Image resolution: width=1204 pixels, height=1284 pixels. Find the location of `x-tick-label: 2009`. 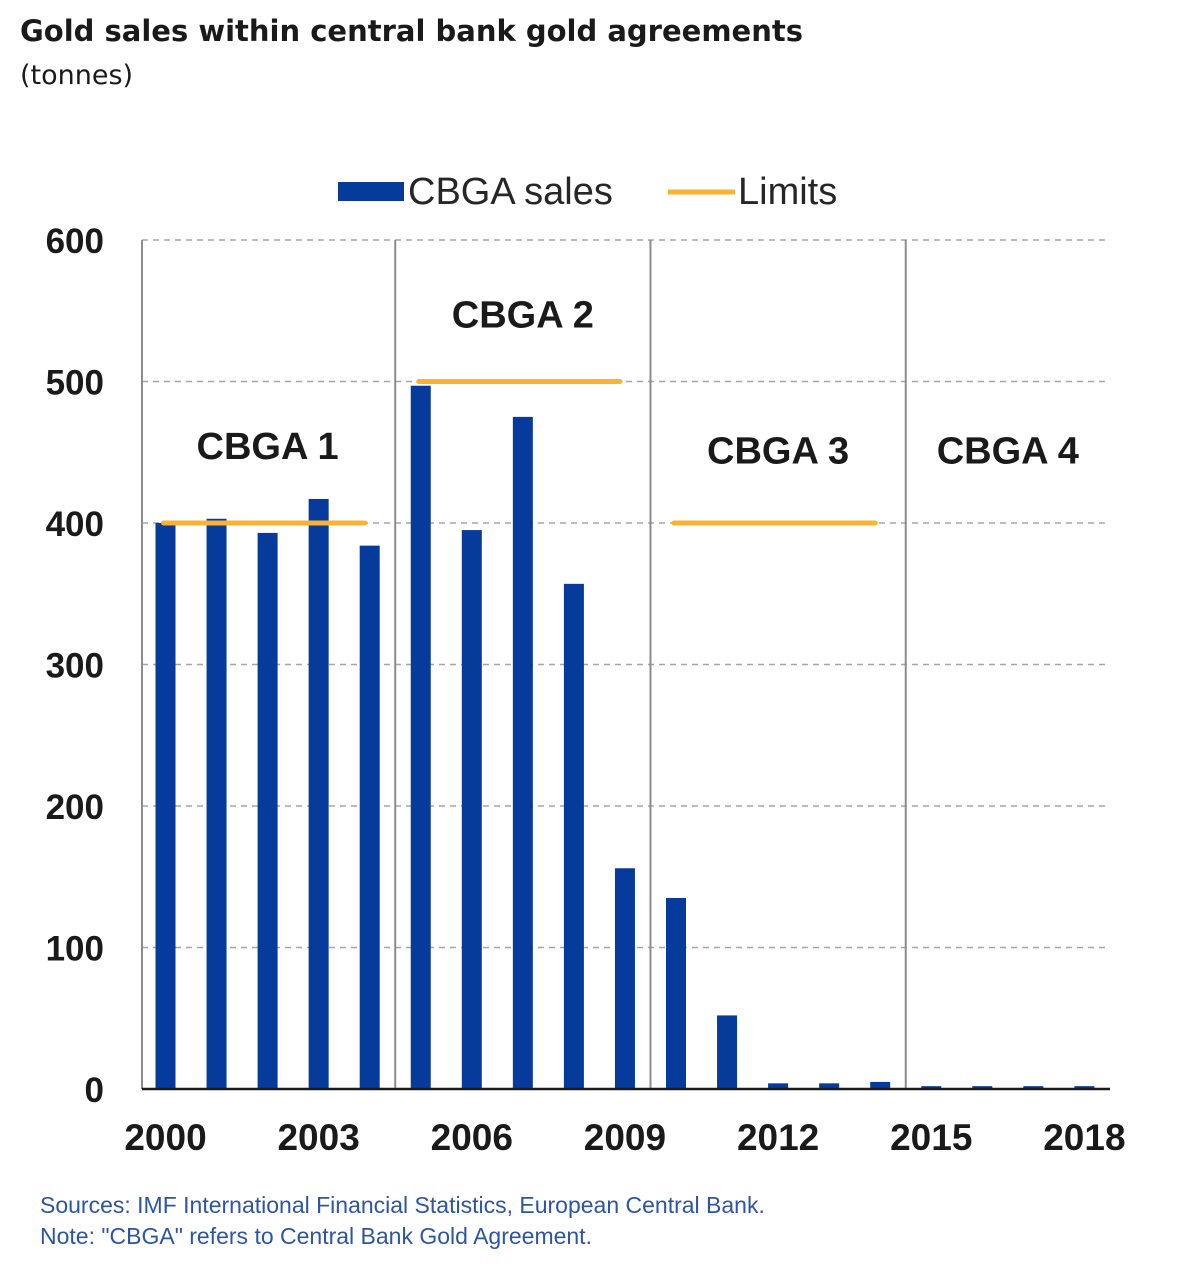

x-tick-label: 2009 is located at coordinates (625, 1137).